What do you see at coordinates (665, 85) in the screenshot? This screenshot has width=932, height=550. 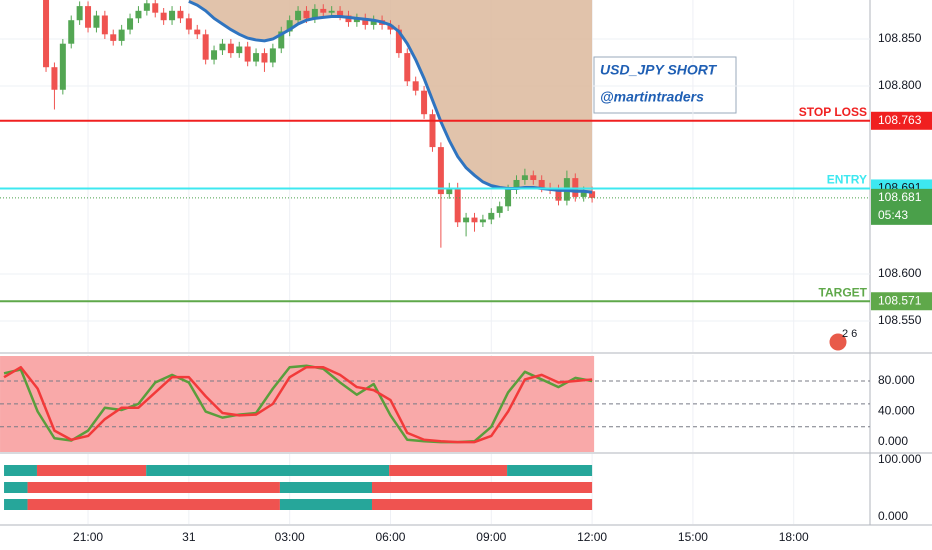 I see `annotation-box` at bounding box center [665, 85].